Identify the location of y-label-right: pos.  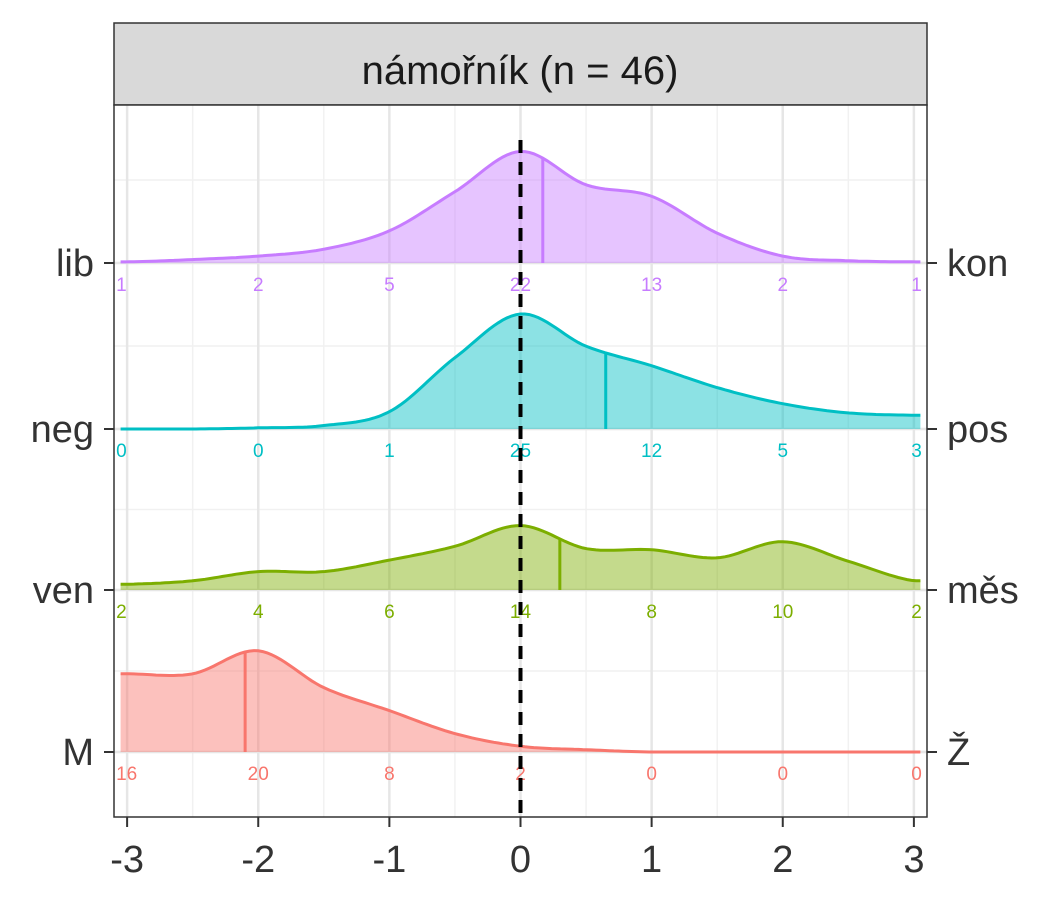
(977, 430).